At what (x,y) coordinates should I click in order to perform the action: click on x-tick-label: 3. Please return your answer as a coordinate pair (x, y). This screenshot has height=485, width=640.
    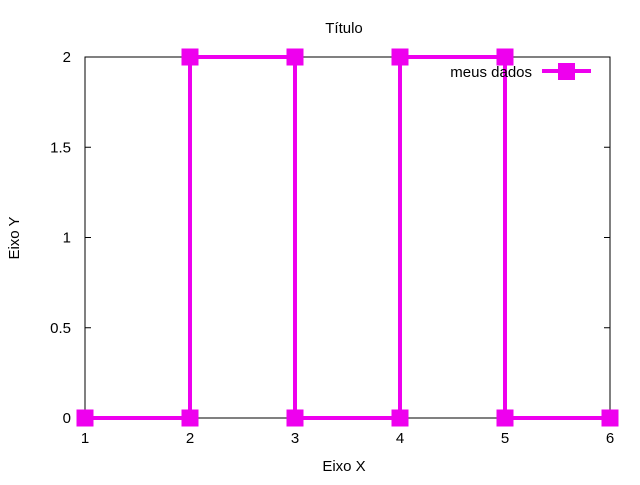
    Looking at the image, I should click on (295, 438).